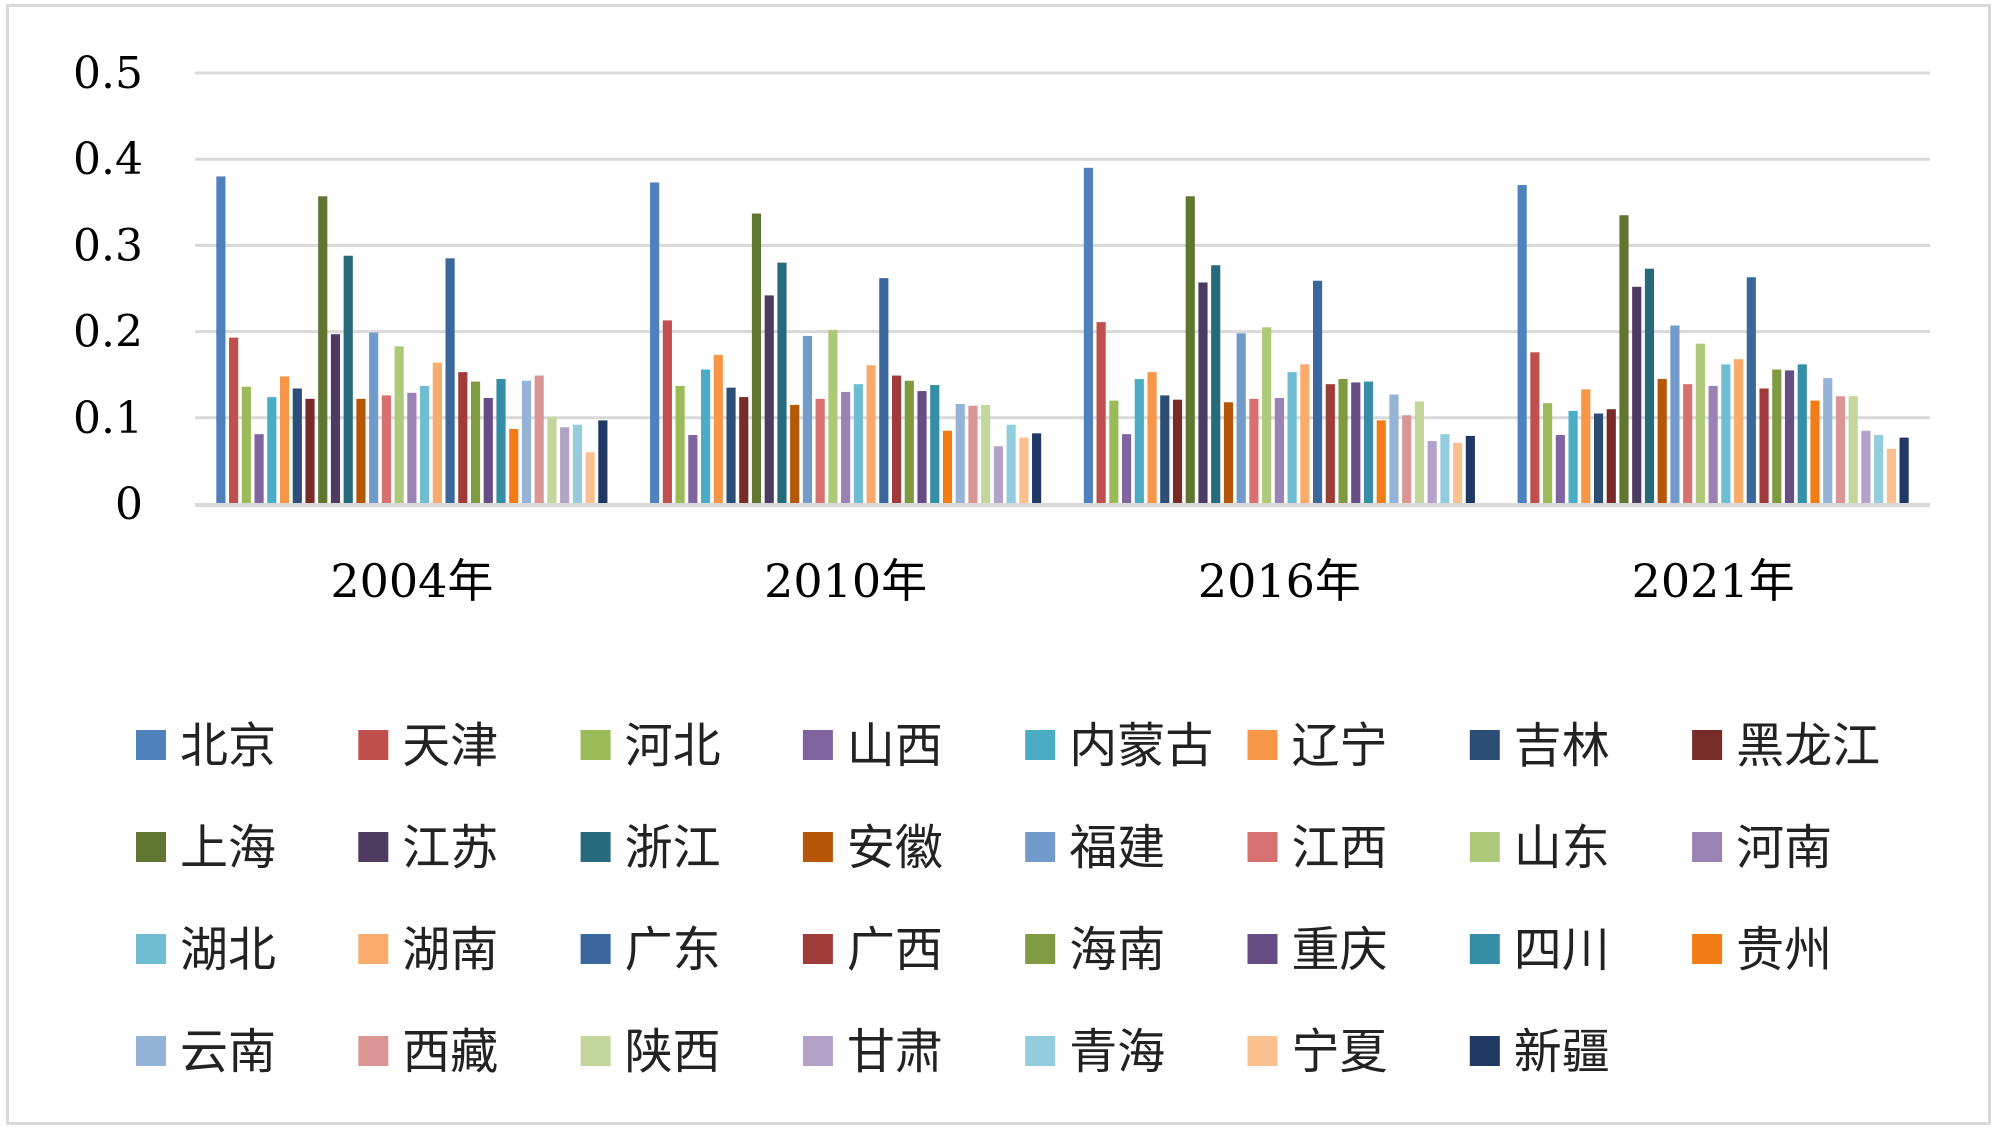  What do you see at coordinates (1548, 453) in the screenshot?
I see `bar-河北-2021年` at bounding box center [1548, 453].